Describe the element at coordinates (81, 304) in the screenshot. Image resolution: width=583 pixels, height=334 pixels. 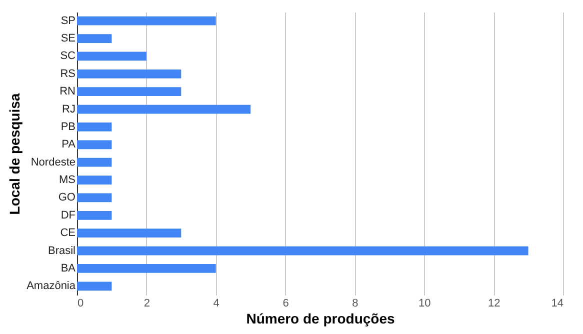
I see `x-tick-label: 0` at that location.